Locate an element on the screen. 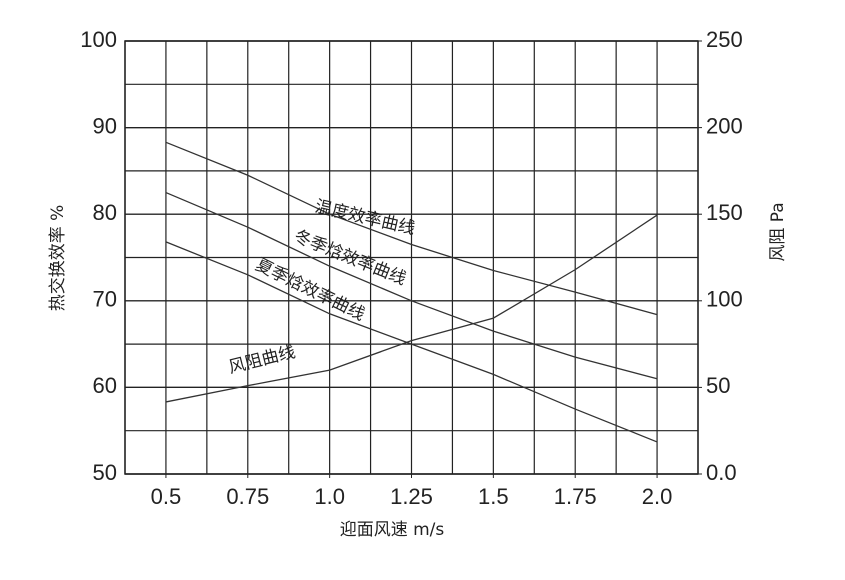 This screenshot has height=580, width=845. y2-tick-label: 0.0 is located at coordinates (721, 472).